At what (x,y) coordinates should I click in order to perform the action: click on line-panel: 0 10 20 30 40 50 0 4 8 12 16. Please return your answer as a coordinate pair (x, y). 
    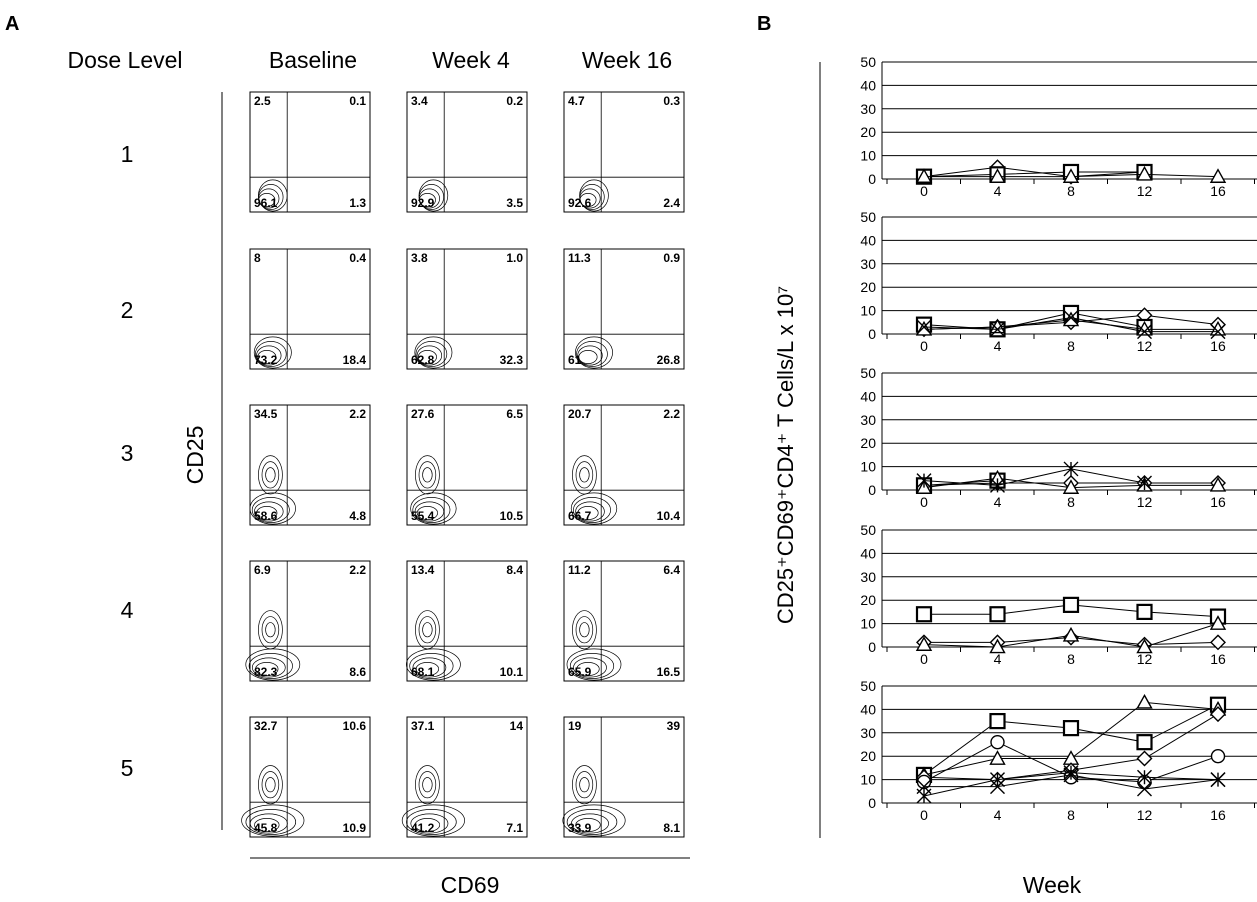
    Looking at the image, I should click on (1058, 126).